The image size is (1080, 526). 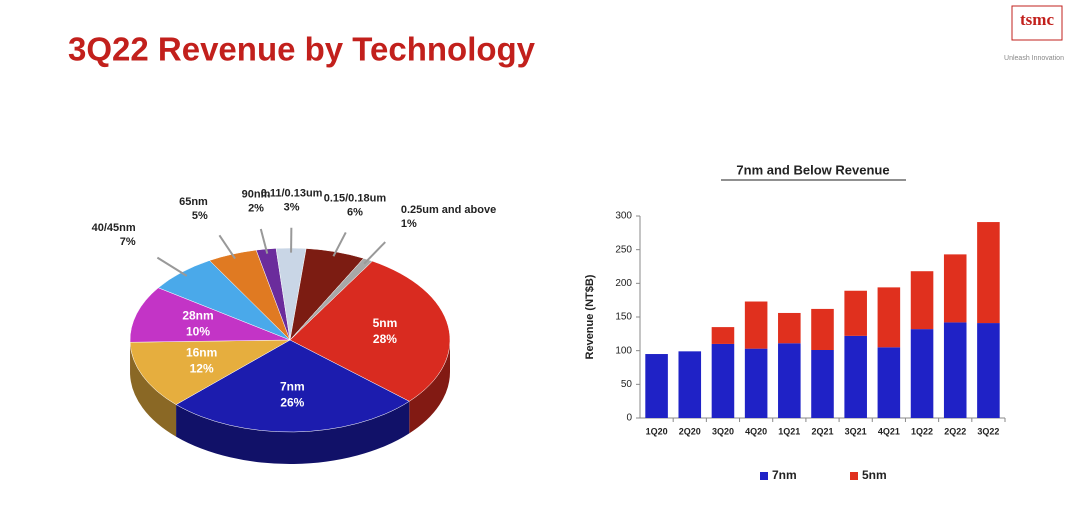 What do you see at coordinates (202, 369) in the screenshot?
I see `slice-value: 12%` at bounding box center [202, 369].